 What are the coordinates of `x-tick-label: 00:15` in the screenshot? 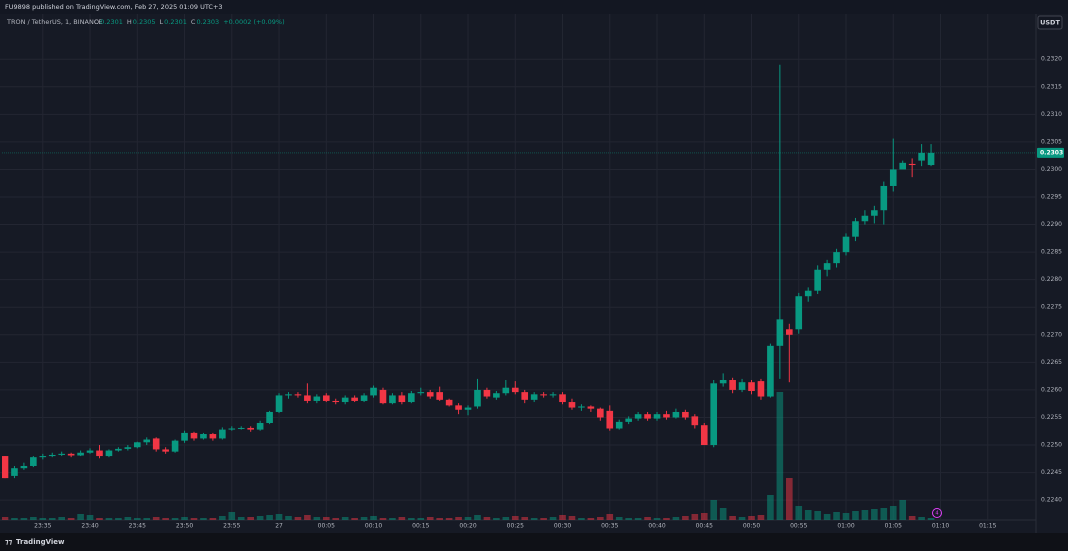 It's located at (420, 526).